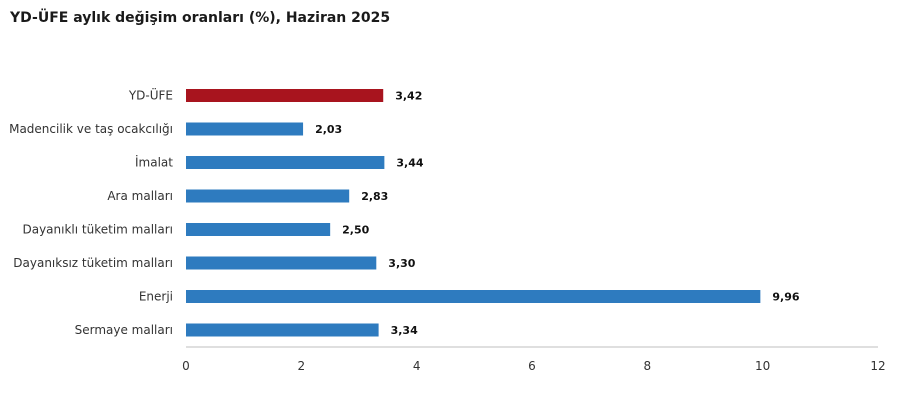  I want to click on x-tick-label-2: 2, so click(302, 366).